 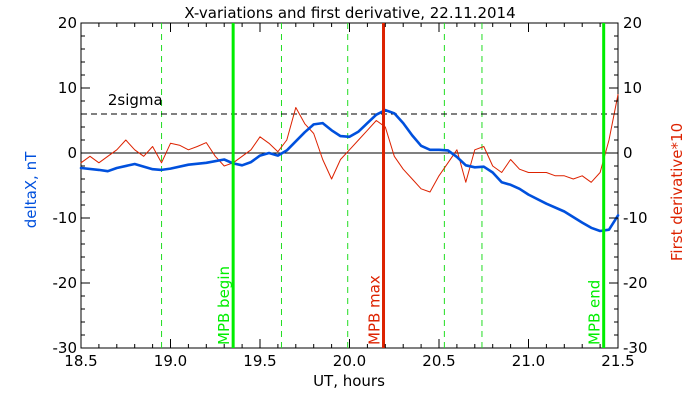 What do you see at coordinates (349, 361) in the screenshot?
I see `x-tick-label-3: 20.0` at bounding box center [349, 361].